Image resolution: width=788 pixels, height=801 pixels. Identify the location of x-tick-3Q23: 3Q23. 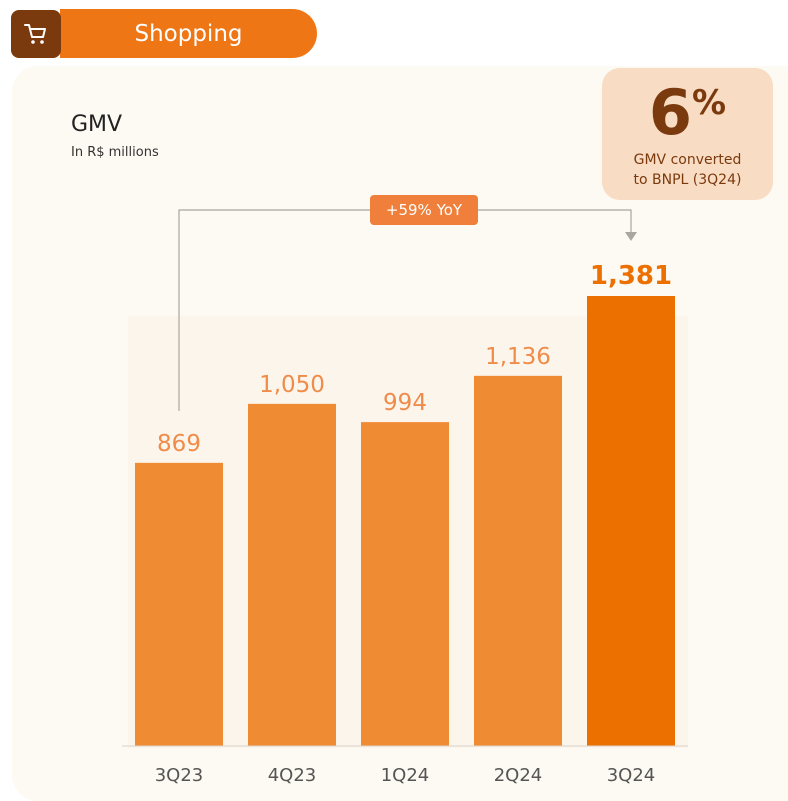
(179, 775).